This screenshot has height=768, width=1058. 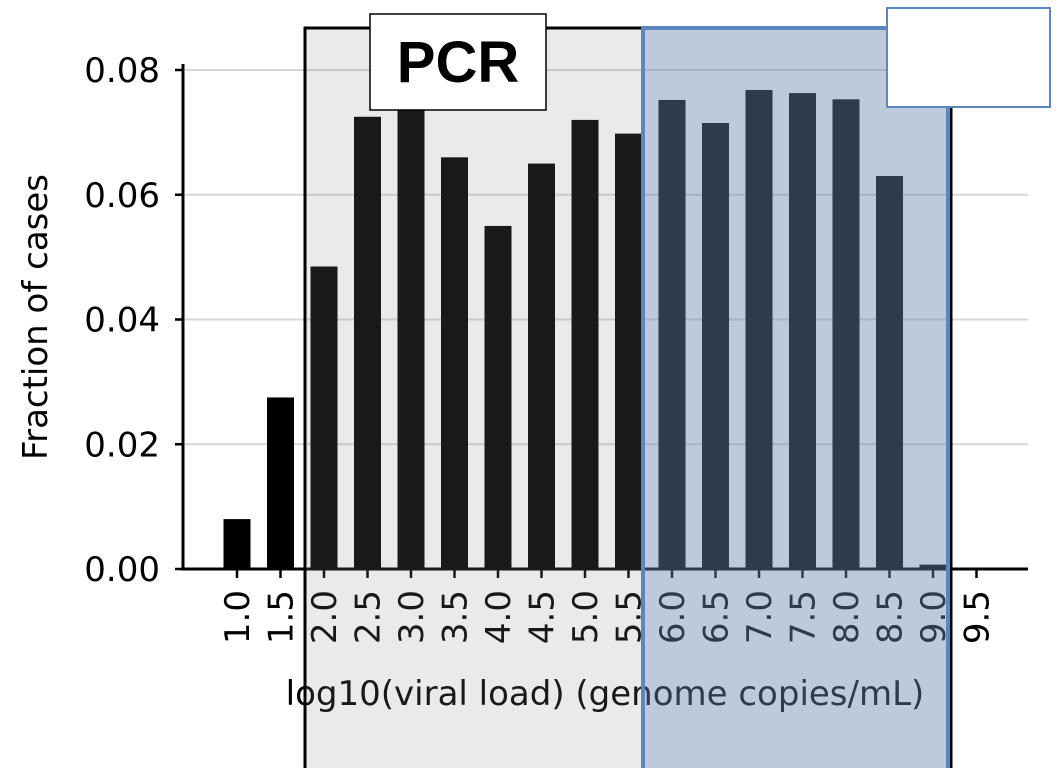 I want to click on x-tick-label: 6.0, so click(x=673, y=617).